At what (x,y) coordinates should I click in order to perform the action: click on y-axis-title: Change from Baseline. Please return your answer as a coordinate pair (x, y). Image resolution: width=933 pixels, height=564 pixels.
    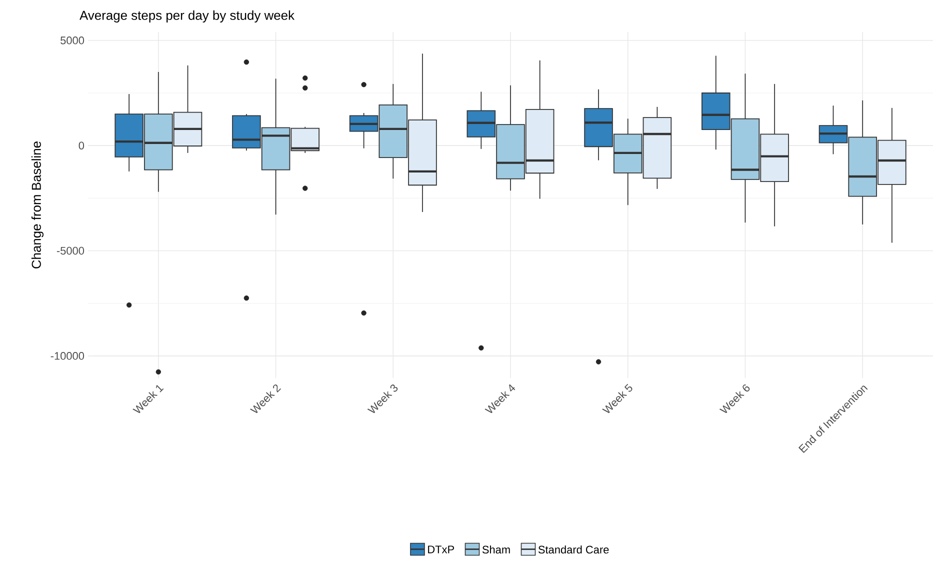
    Looking at the image, I should click on (37, 205).